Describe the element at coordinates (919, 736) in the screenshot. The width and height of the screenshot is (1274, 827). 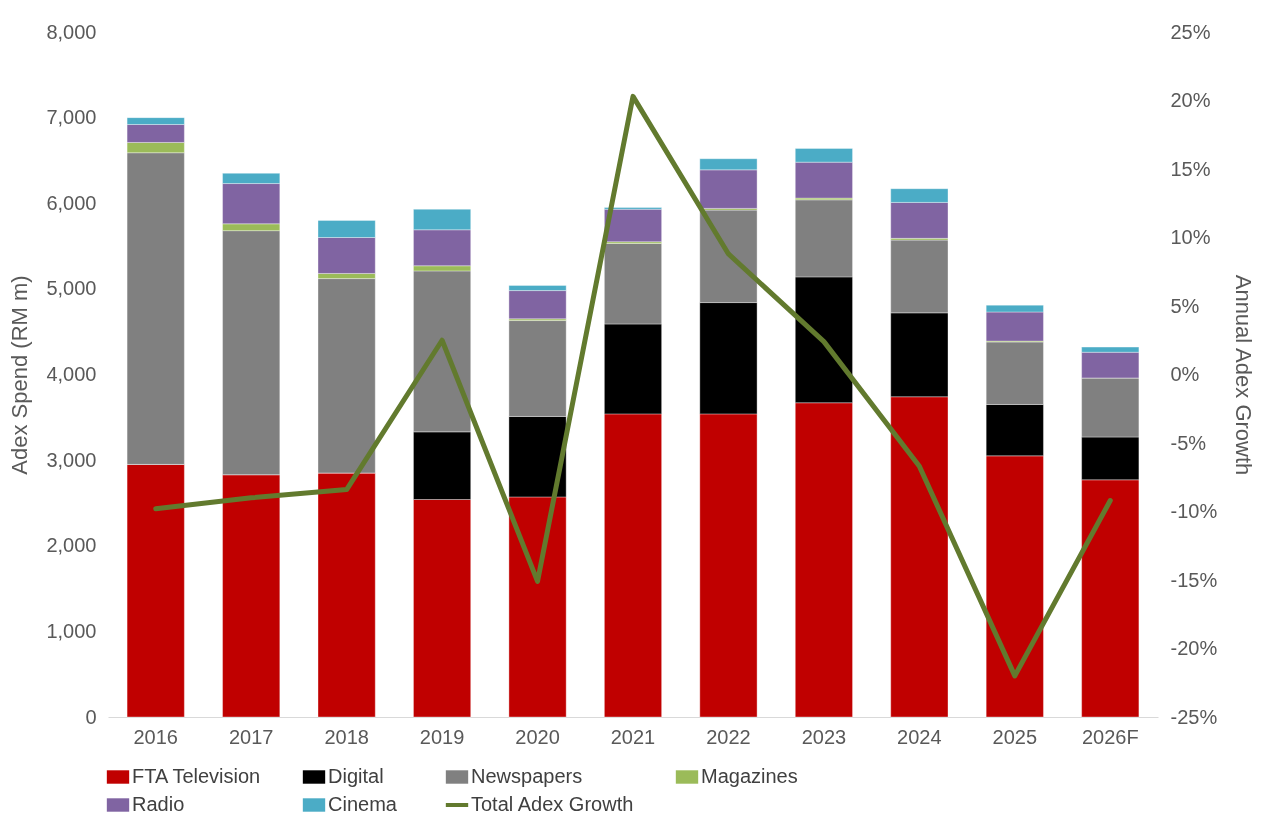
I see `x-tick-label: 2024` at that location.